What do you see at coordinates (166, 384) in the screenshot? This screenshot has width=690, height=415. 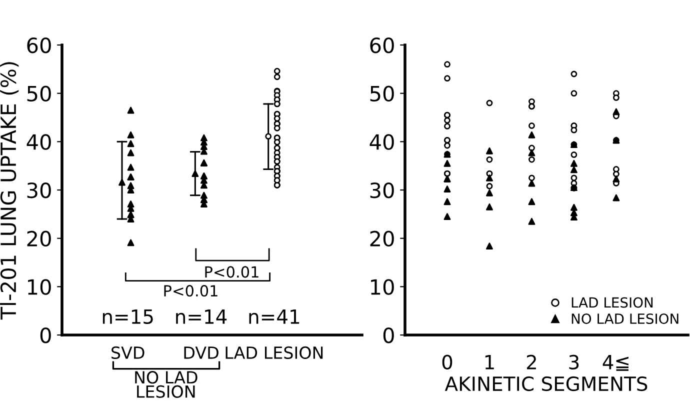 I see `text: NO LAD LESION` at bounding box center [166, 384].